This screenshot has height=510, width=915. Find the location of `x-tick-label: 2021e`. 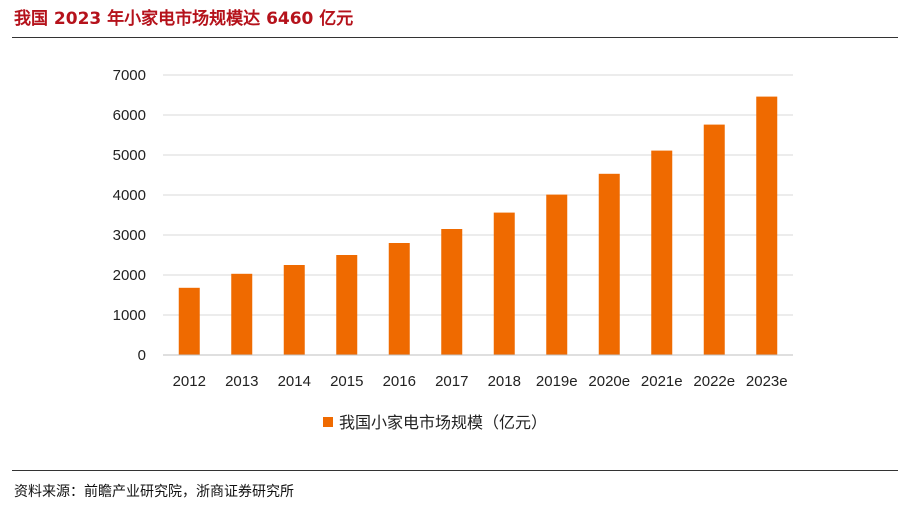

x-tick-label: 2021e is located at coordinates (662, 381).